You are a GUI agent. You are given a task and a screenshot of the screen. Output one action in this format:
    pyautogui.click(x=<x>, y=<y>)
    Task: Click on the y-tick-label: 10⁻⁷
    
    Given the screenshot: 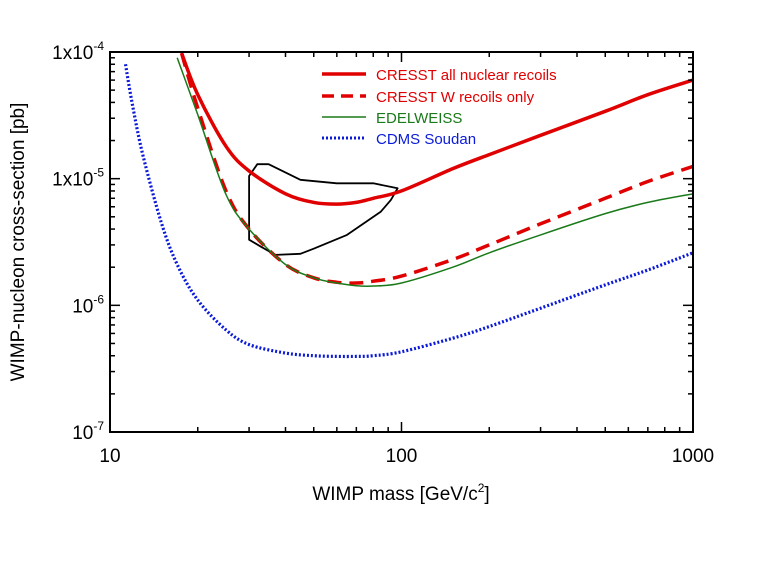 What is the action you would take?
    pyautogui.click(x=88, y=431)
    